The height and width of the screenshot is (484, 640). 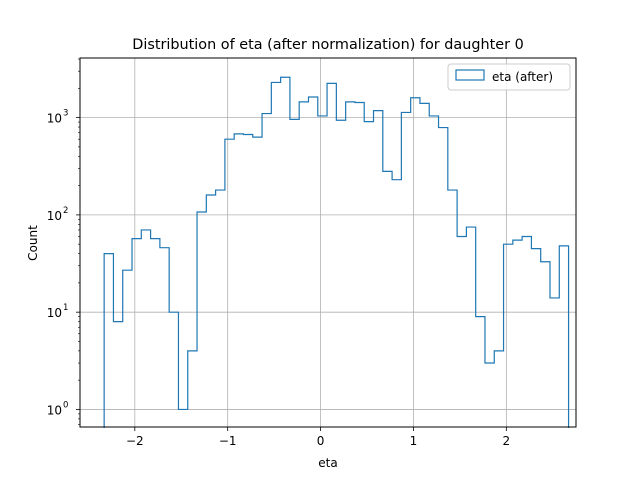 I want to click on y-tick-exponent: 3, so click(x=65, y=114).